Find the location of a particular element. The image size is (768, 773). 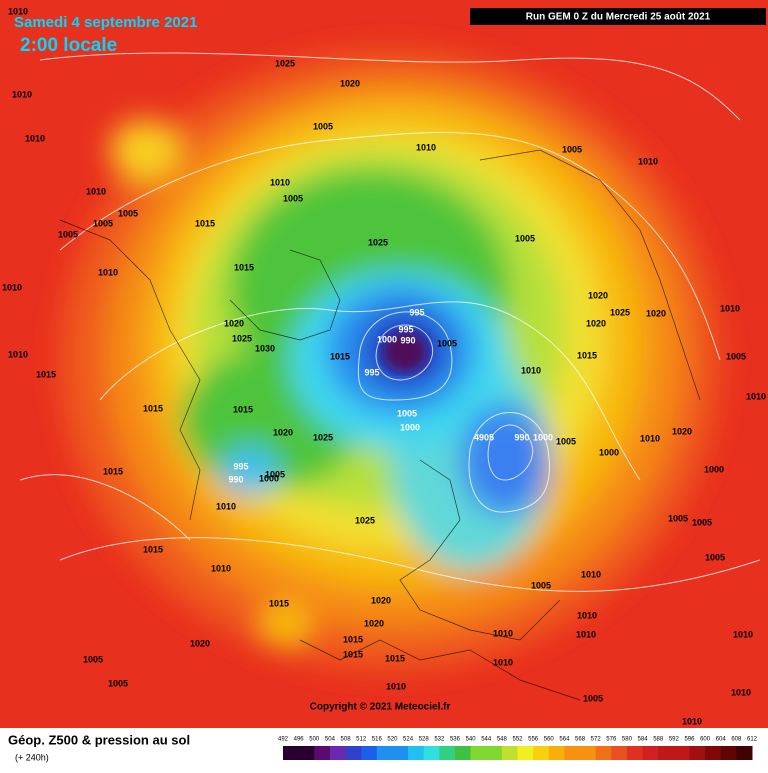

run-box is located at coordinates (618, 16).